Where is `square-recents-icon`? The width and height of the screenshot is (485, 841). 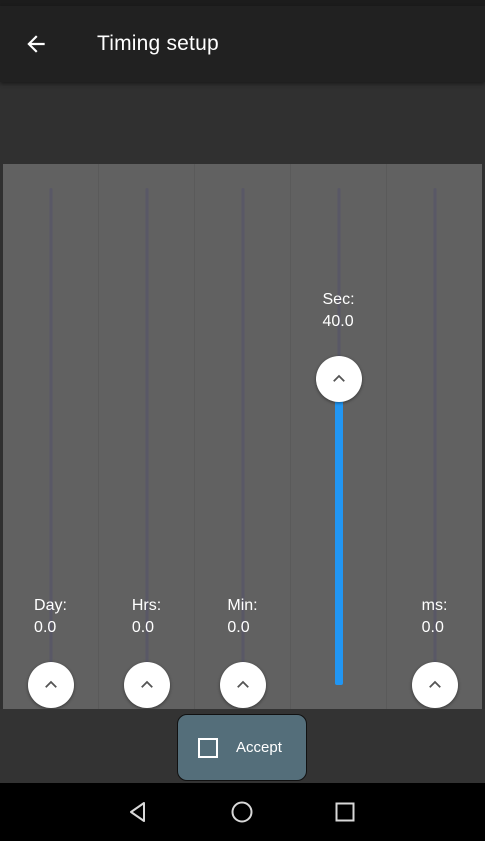 square-recents-icon is located at coordinates (345, 812).